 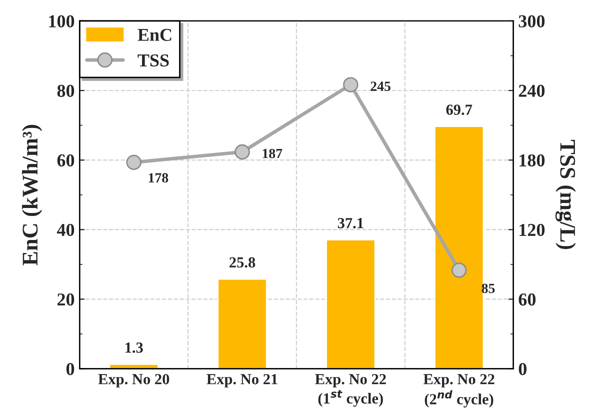 What do you see at coordinates (155, 34) in the screenshot?
I see `legend-label: EnC` at bounding box center [155, 34].